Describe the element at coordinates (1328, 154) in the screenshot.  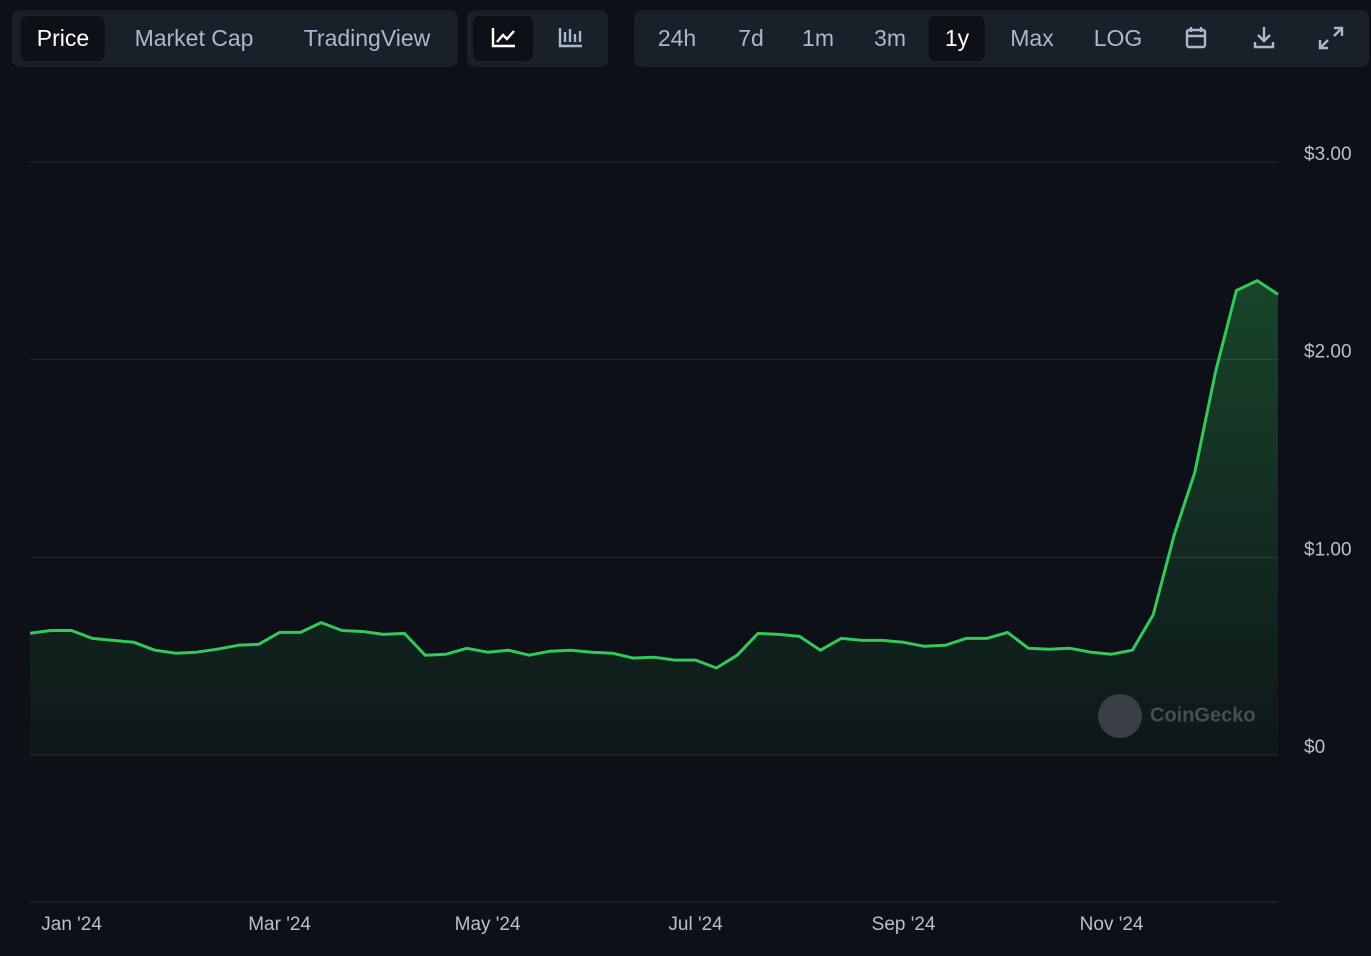
I see `y-tick-label: $3.00` at that location.